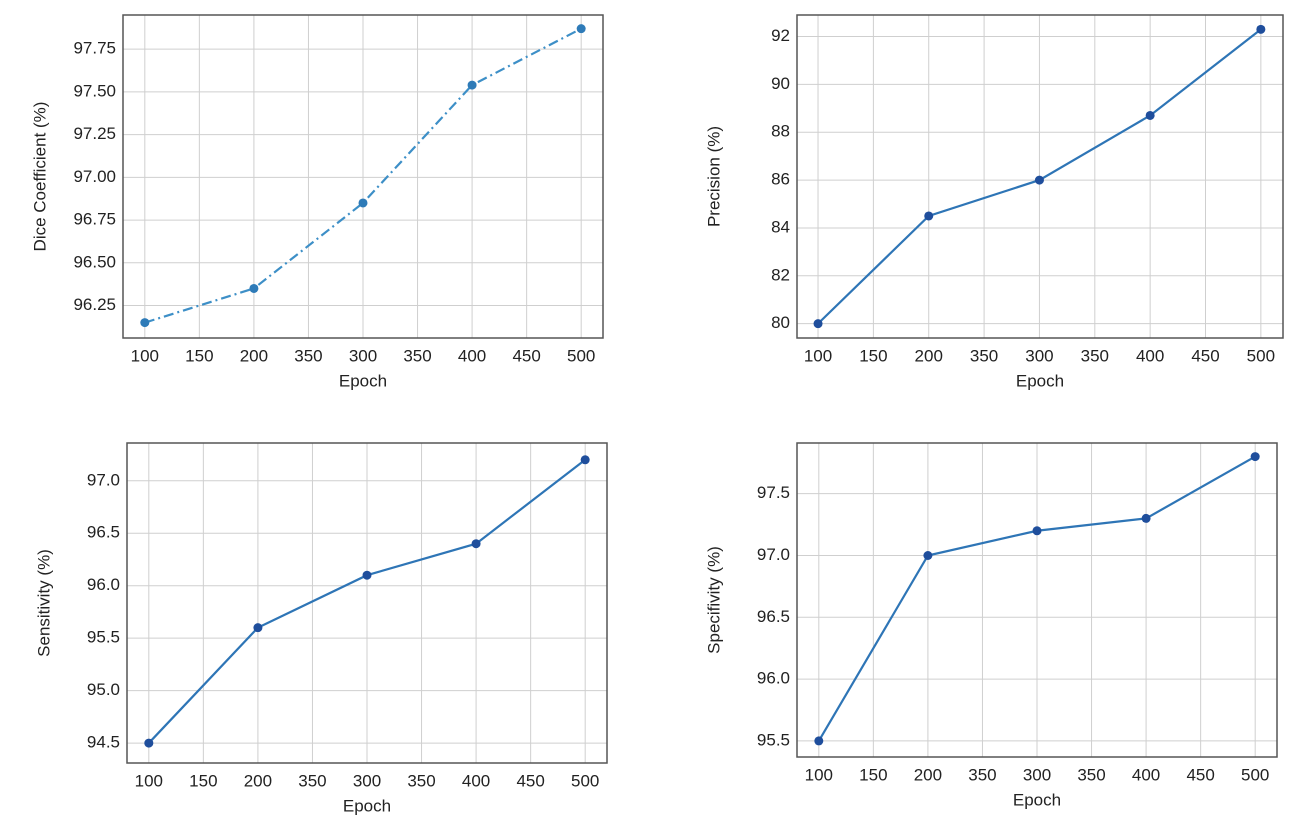 This screenshot has height=827, width=1305. Describe the element at coordinates (94, 48) in the screenshot. I see `y-tick-label: 97.75` at that location.